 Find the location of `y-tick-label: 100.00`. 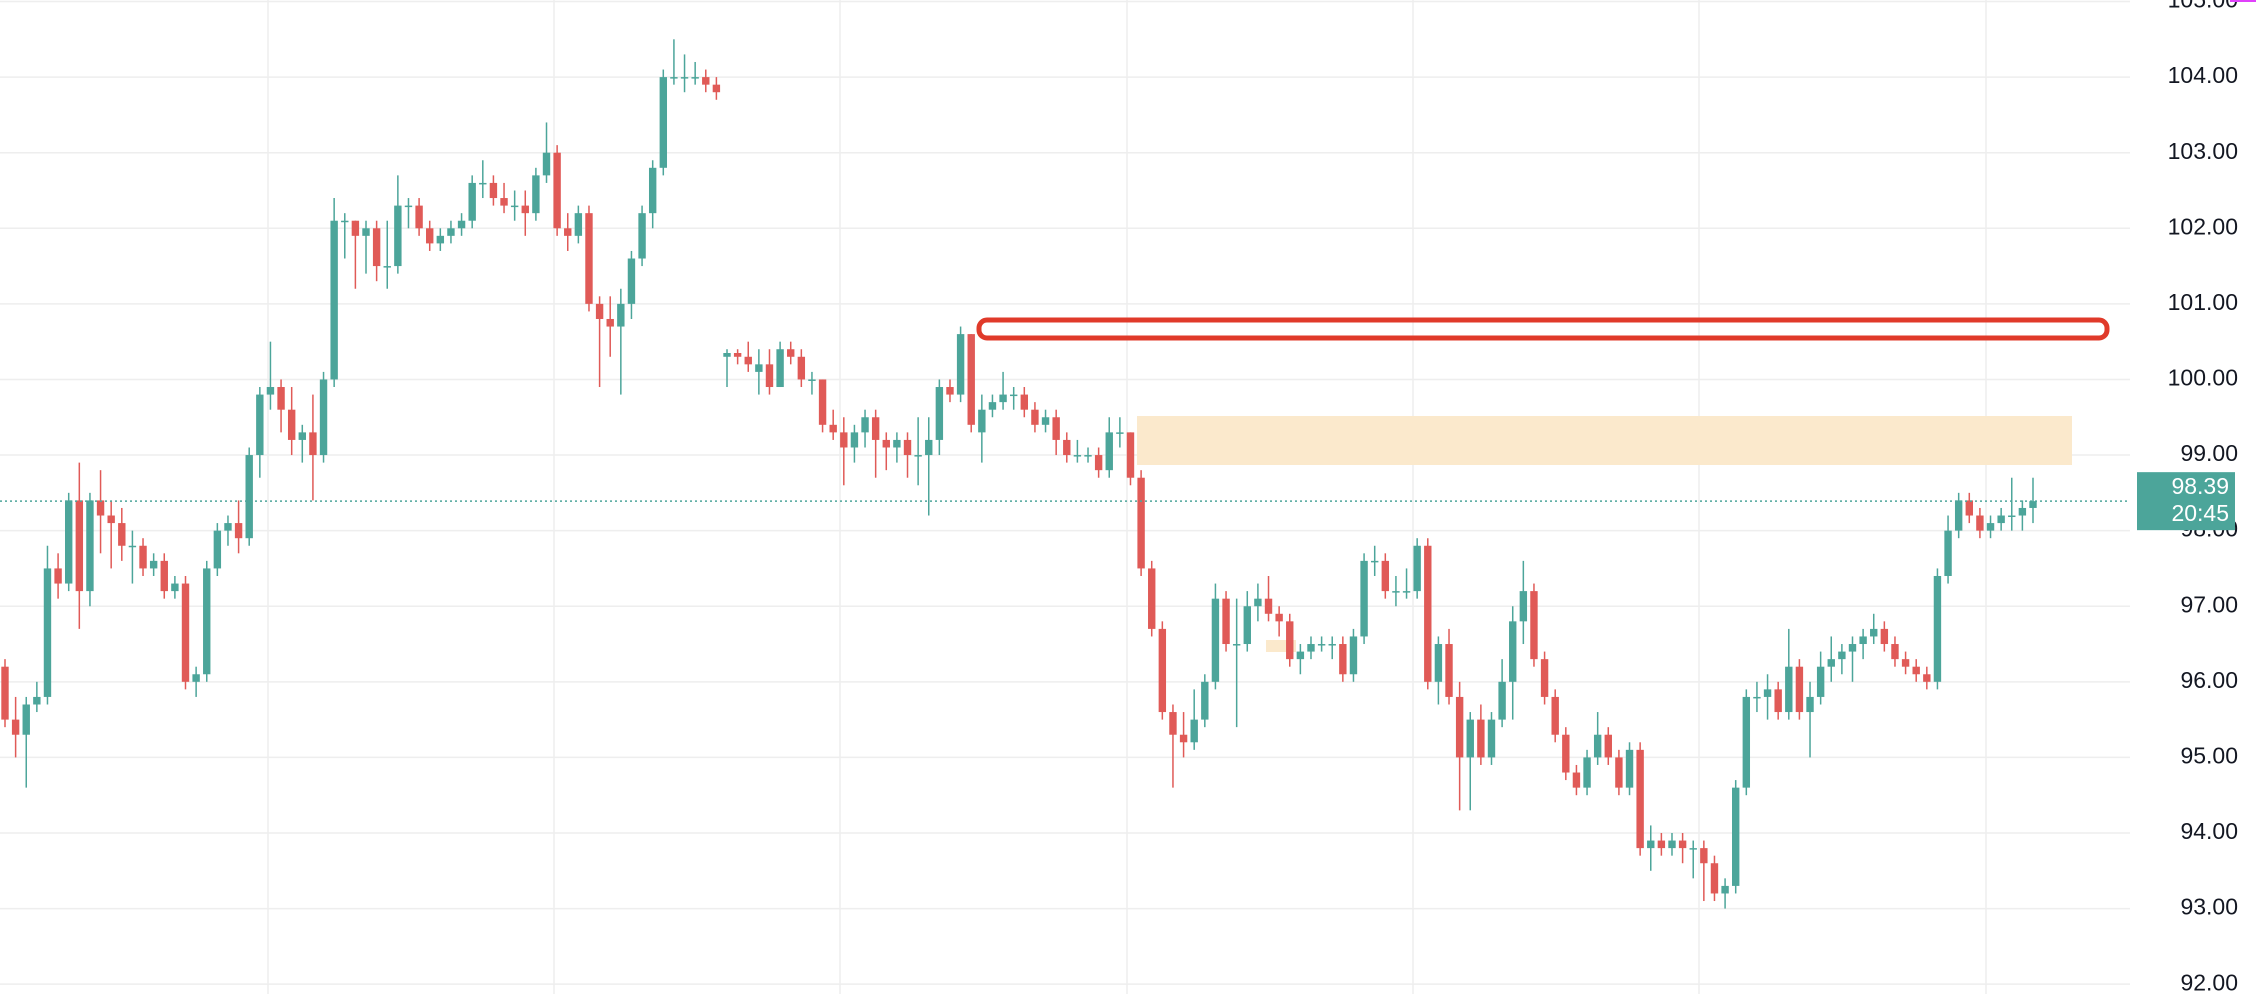

y-tick-label: 100.00 is located at coordinates (2203, 378).